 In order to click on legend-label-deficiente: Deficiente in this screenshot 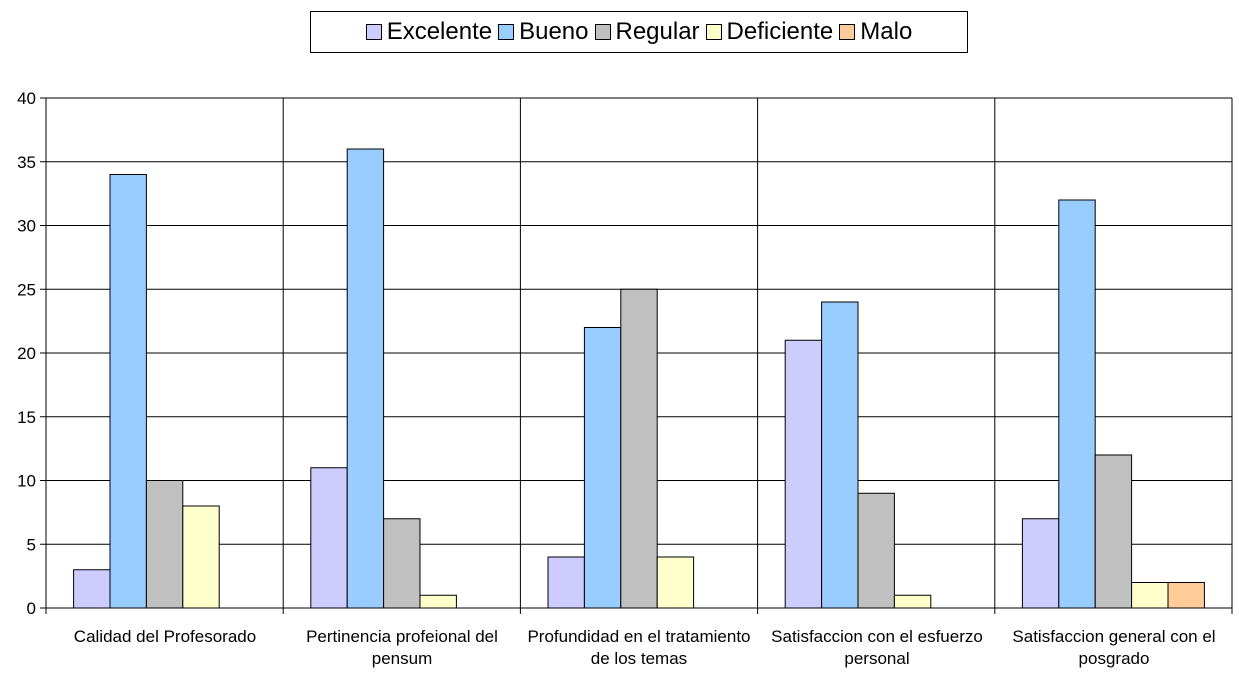, I will do `click(780, 31)`.